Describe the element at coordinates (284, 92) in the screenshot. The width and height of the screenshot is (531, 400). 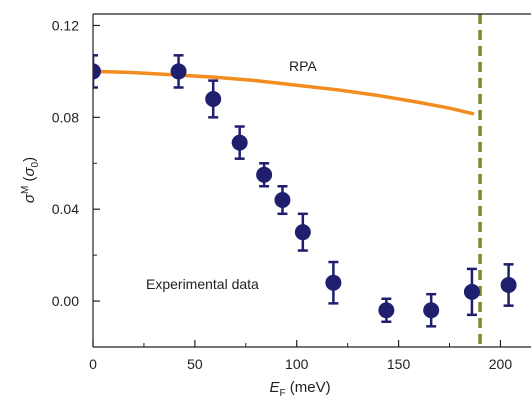
I see `rpa-curve` at that location.